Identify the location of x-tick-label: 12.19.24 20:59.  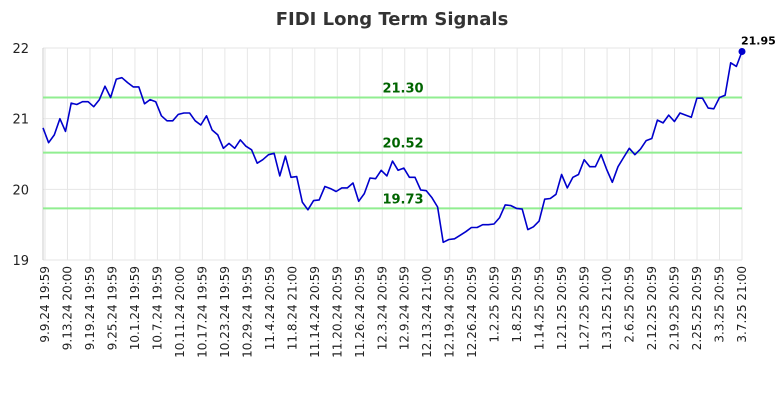
(450, 312).